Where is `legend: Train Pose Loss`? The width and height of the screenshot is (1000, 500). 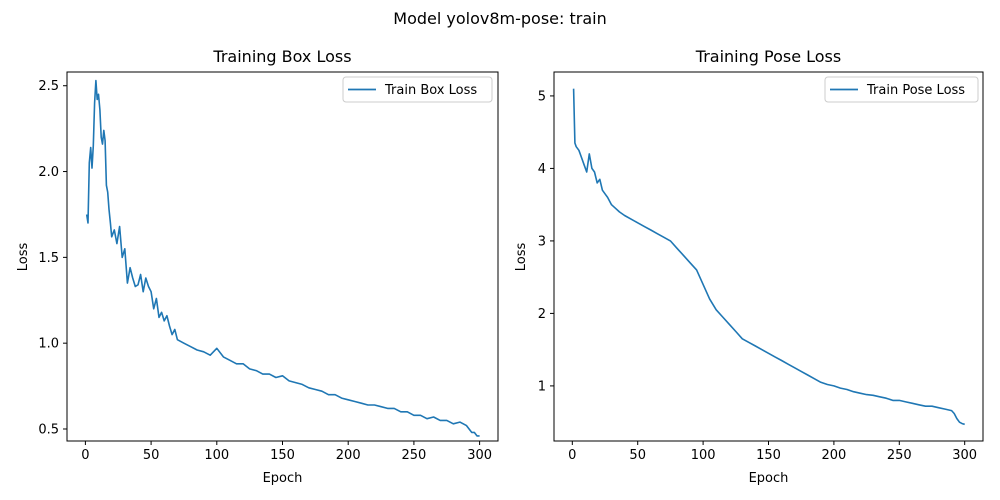
legend: Train Pose Loss is located at coordinates (901, 89).